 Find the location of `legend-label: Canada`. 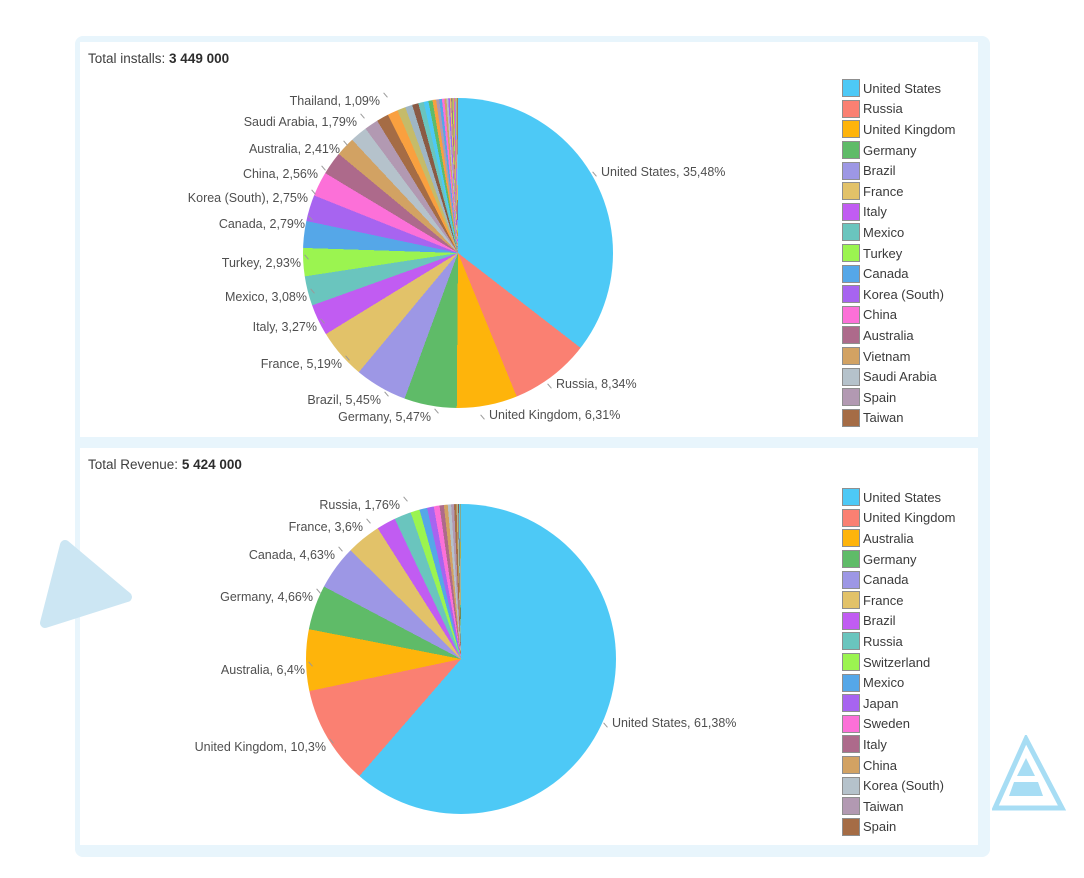

legend-label: Canada is located at coordinates (886, 580).